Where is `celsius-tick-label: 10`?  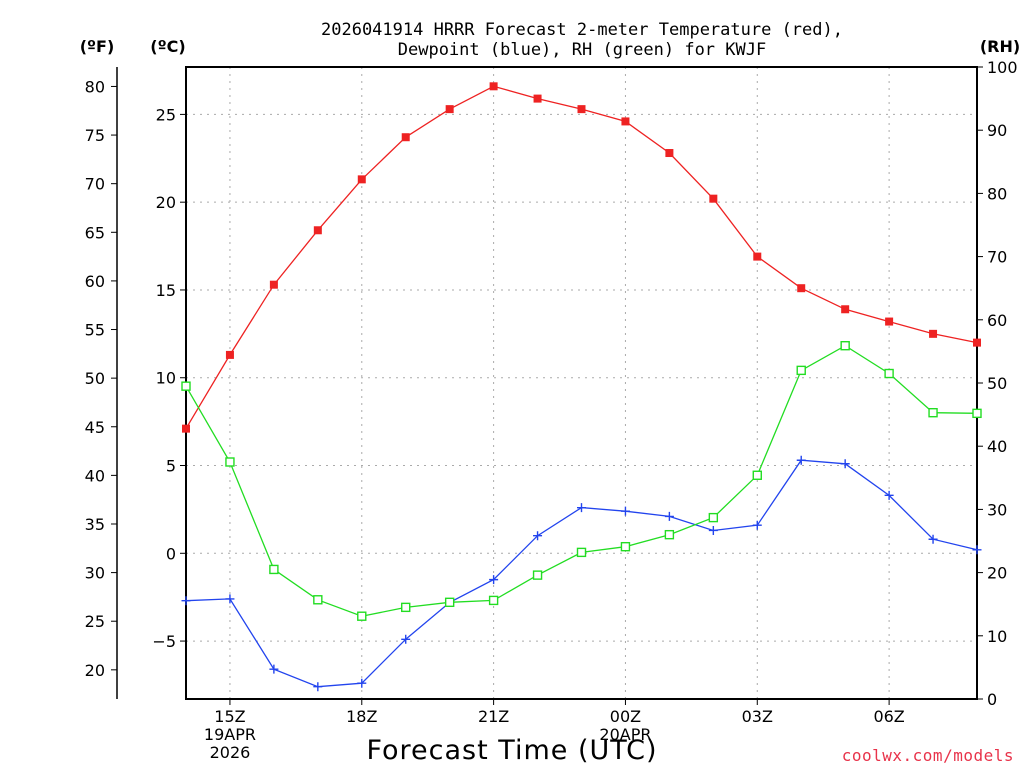
celsius-tick-label: 10 is located at coordinates (166, 378).